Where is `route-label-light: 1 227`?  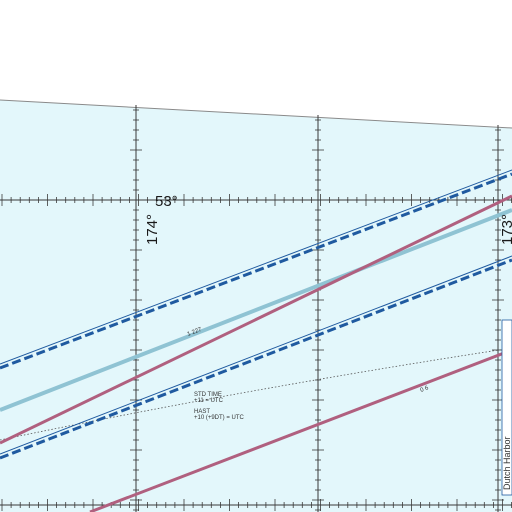
route-label-light: 1 227 is located at coordinates (195, 332).